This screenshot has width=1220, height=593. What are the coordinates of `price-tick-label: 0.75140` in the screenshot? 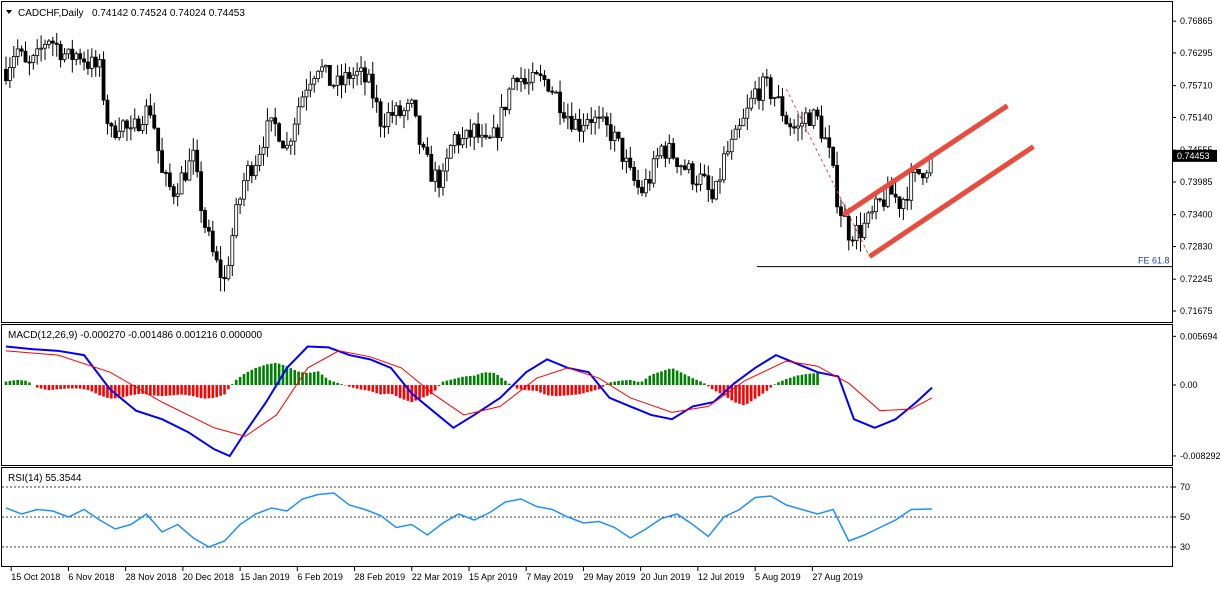 It's located at (1196, 117).